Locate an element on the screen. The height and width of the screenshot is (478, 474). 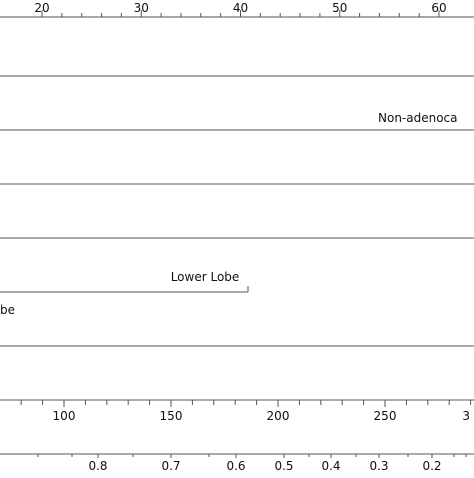
probability-tick-label: 0.3 is located at coordinates (378, 466).